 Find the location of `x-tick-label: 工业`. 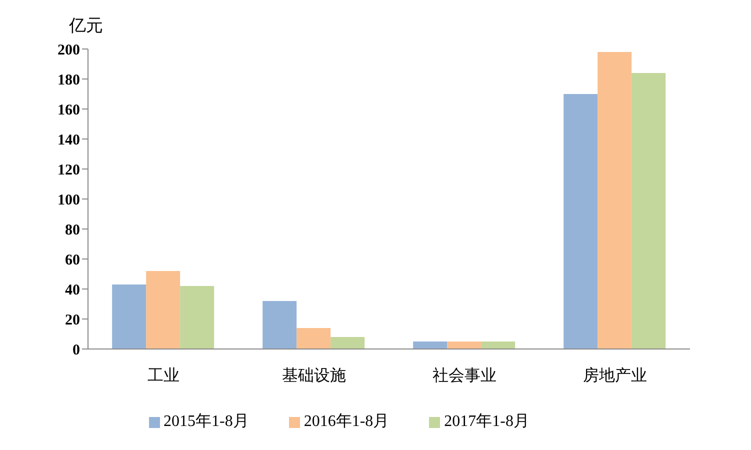

x-tick-label: 工业 is located at coordinates (163, 374).